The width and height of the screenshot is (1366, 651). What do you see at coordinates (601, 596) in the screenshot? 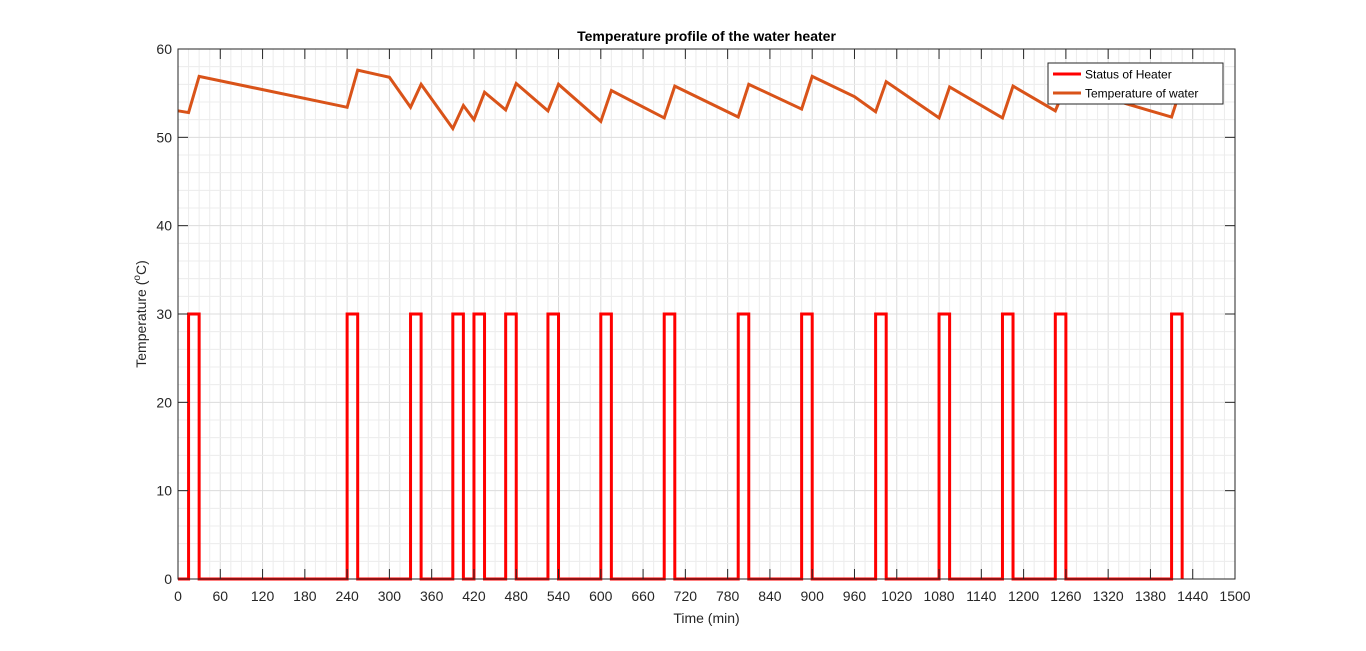
I see `x-tick-label: 600` at bounding box center [601, 596].